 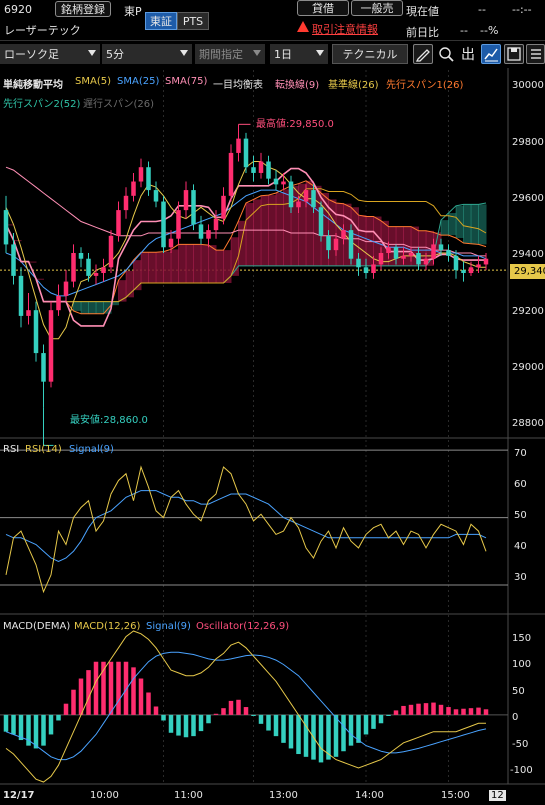 I want to click on macd-tick: 150, so click(x=522, y=638).